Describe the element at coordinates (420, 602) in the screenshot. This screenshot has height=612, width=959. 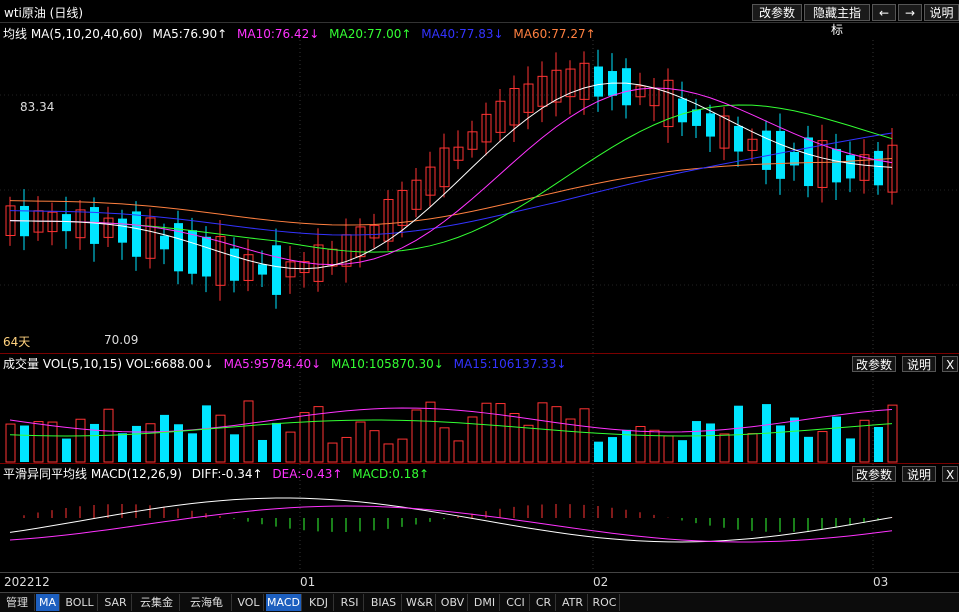
I see `tab-wr: W&R` at that location.